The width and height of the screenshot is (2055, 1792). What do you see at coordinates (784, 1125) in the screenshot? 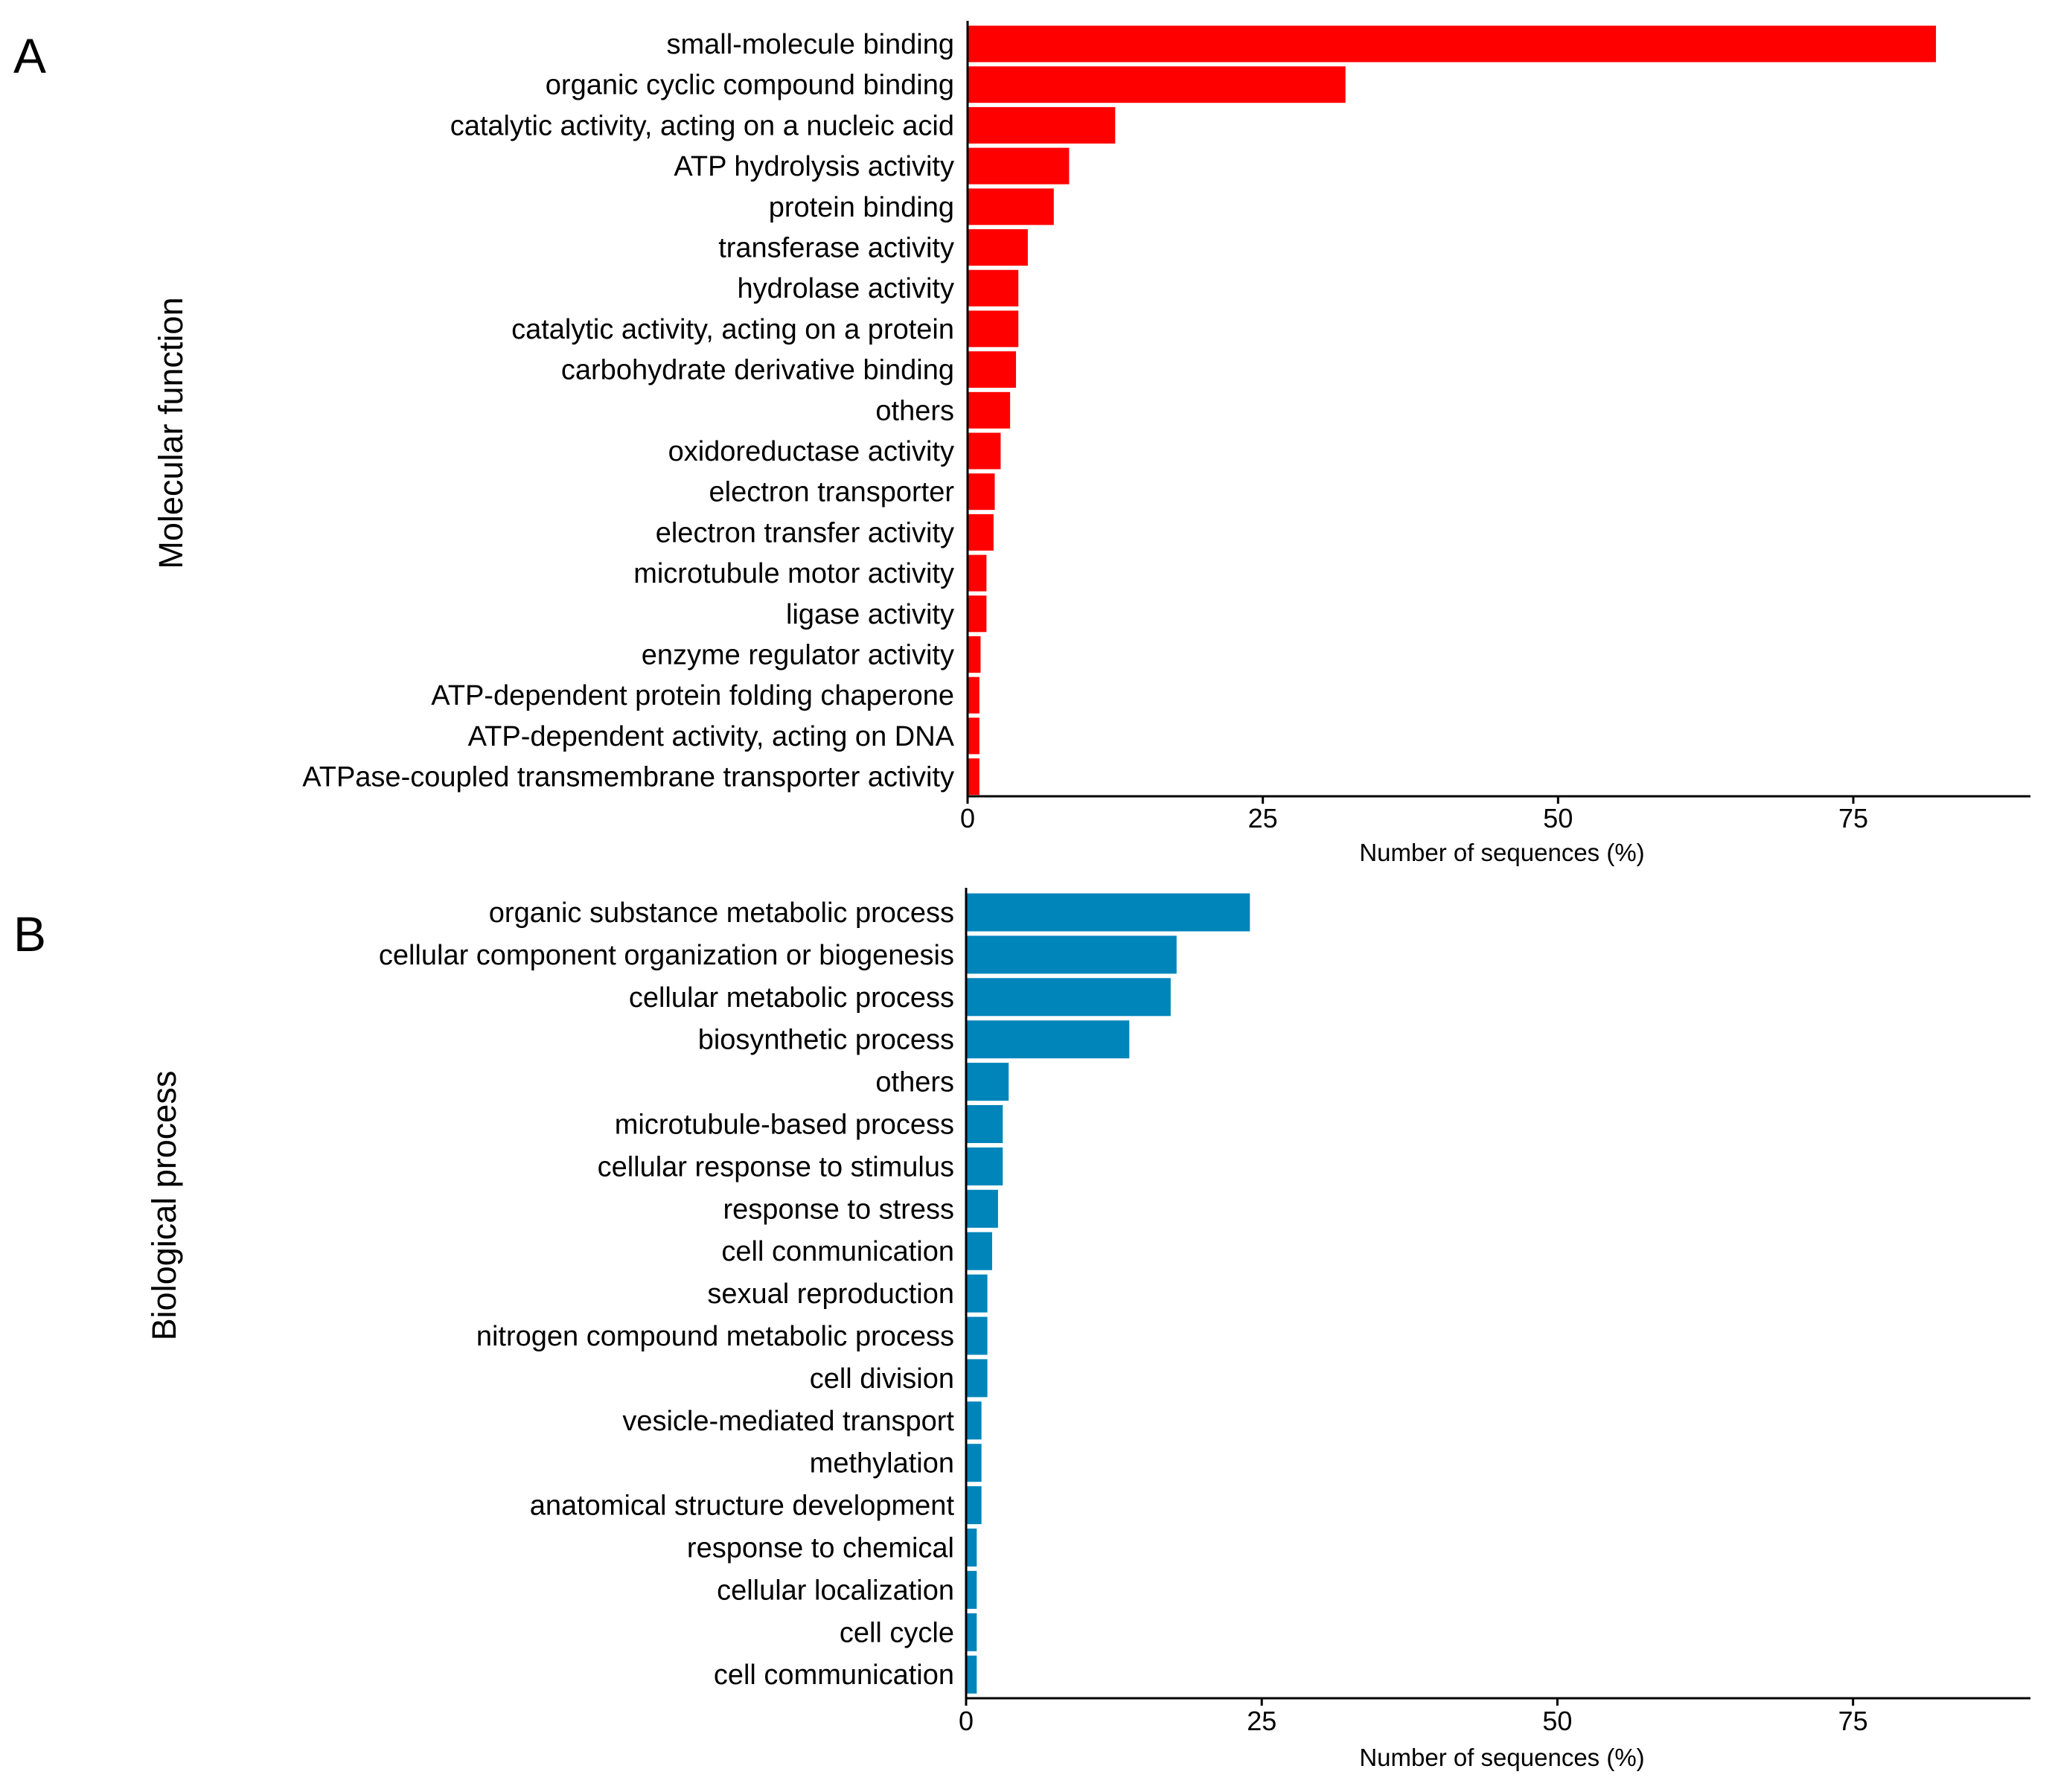
I see `panel-b-category-label: microtubule-based process` at bounding box center [784, 1125].